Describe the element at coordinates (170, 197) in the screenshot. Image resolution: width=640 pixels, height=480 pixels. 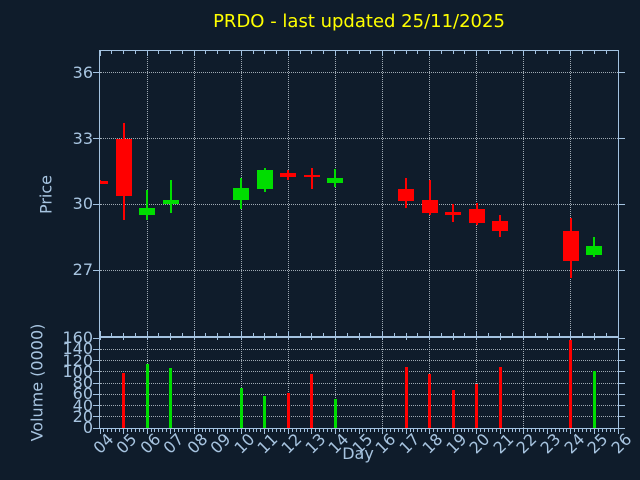
I see `candle-wick` at that location.